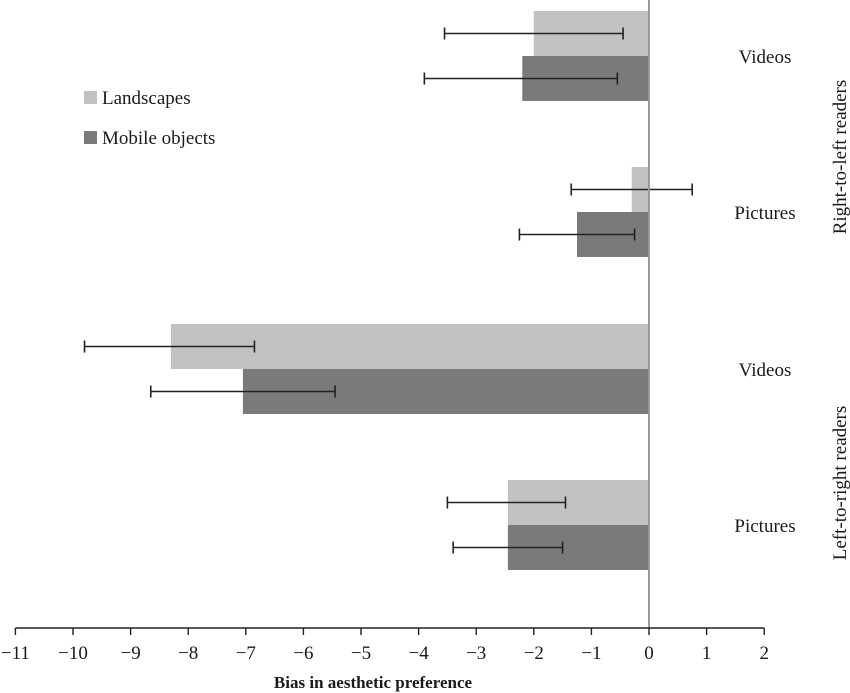  What do you see at coordinates (73, 653) in the screenshot?
I see `x-tick-label: −10` at bounding box center [73, 653].